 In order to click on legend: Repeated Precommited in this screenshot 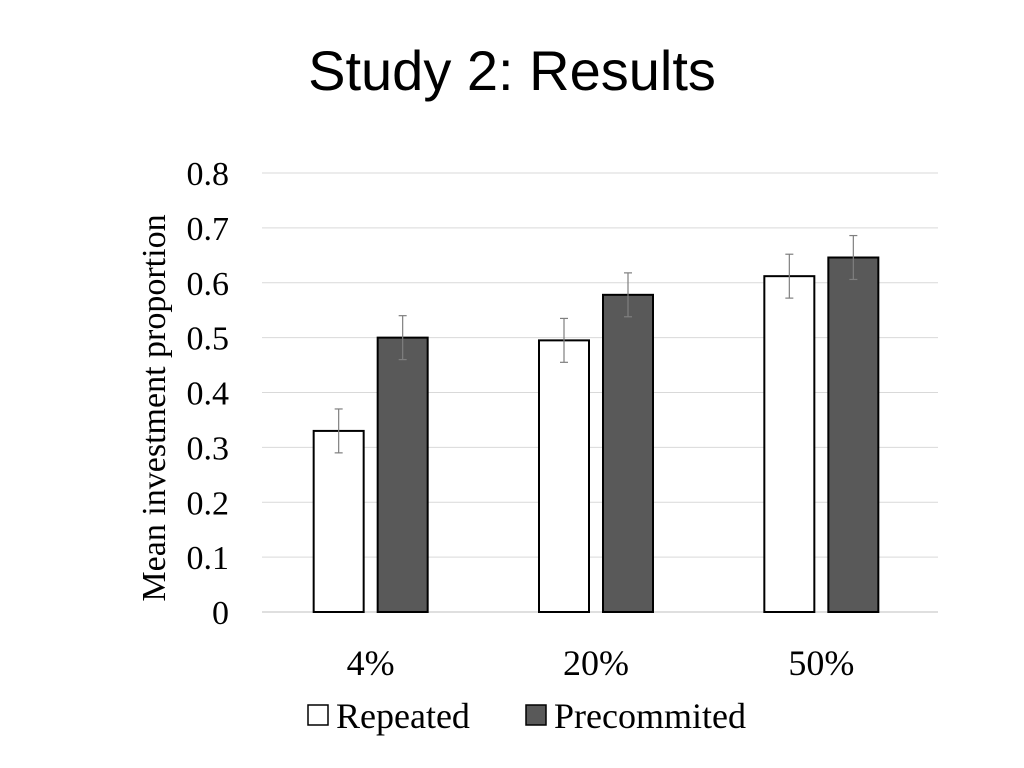, I will do `click(526, 716)`.